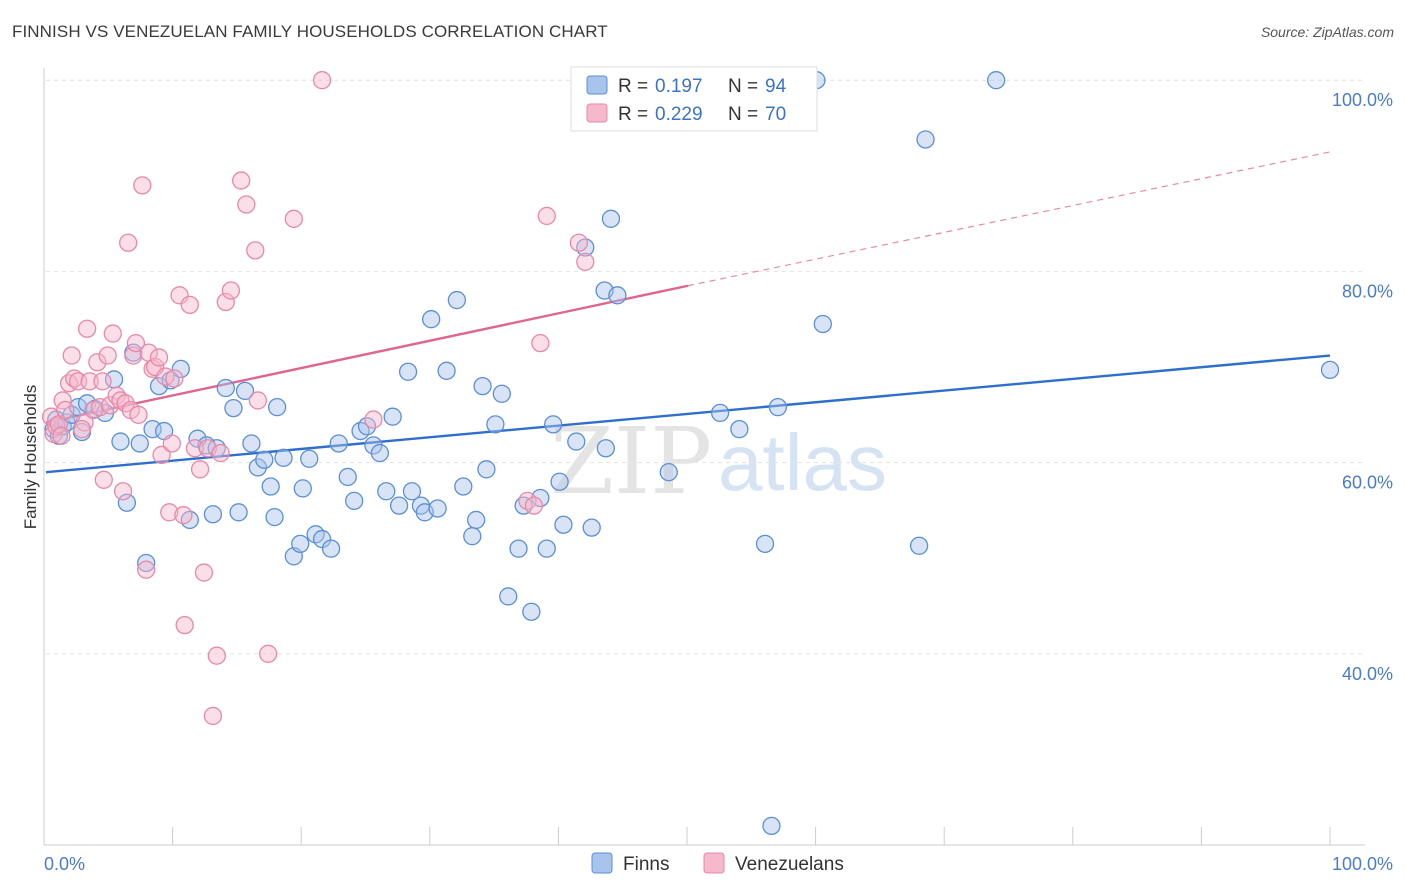 The height and width of the screenshot is (892, 1406). What do you see at coordinates (1362, 387) in the screenshot?
I see `y-tick-labels: 40.0% 60.0% 80.0% 100.0%` at bounding box center [1362, 387].